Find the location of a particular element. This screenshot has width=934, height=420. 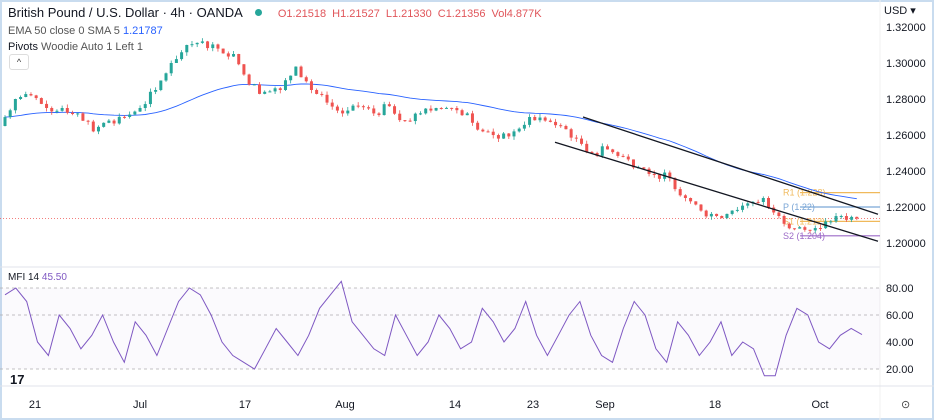

symbol-title: British Pound / U.S. Dollar · 4h · OANDA is located at coordinates (125, 12).